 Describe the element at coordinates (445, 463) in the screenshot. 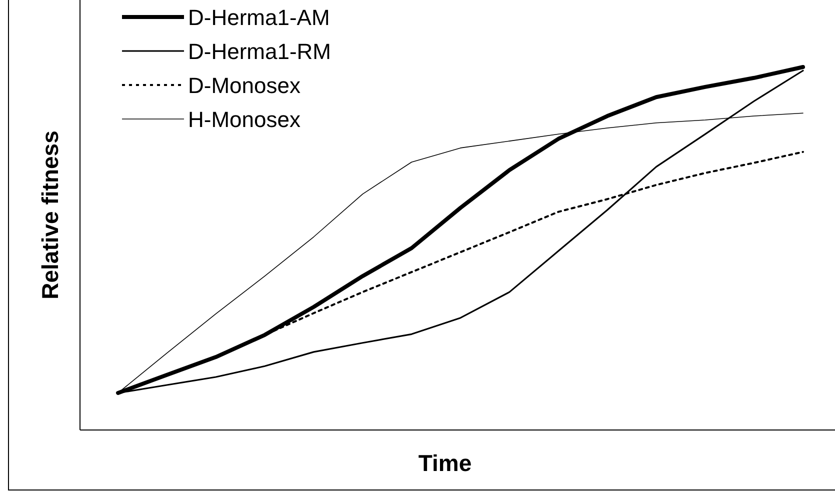

I see `x-axis-title: Time` at that location.